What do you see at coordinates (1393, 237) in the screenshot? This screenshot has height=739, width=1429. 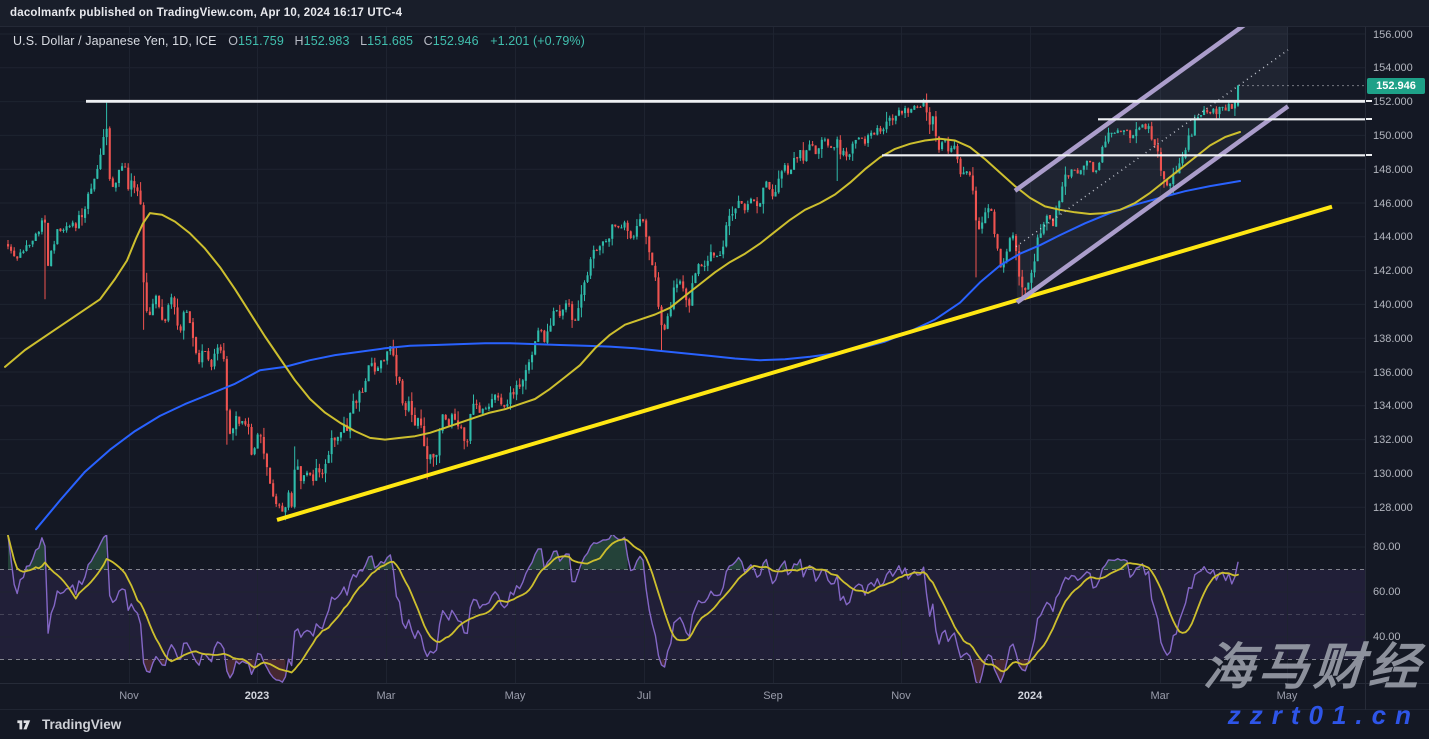 I see `price-axis-tick: 144.000` at bounding box center [1393, 237].